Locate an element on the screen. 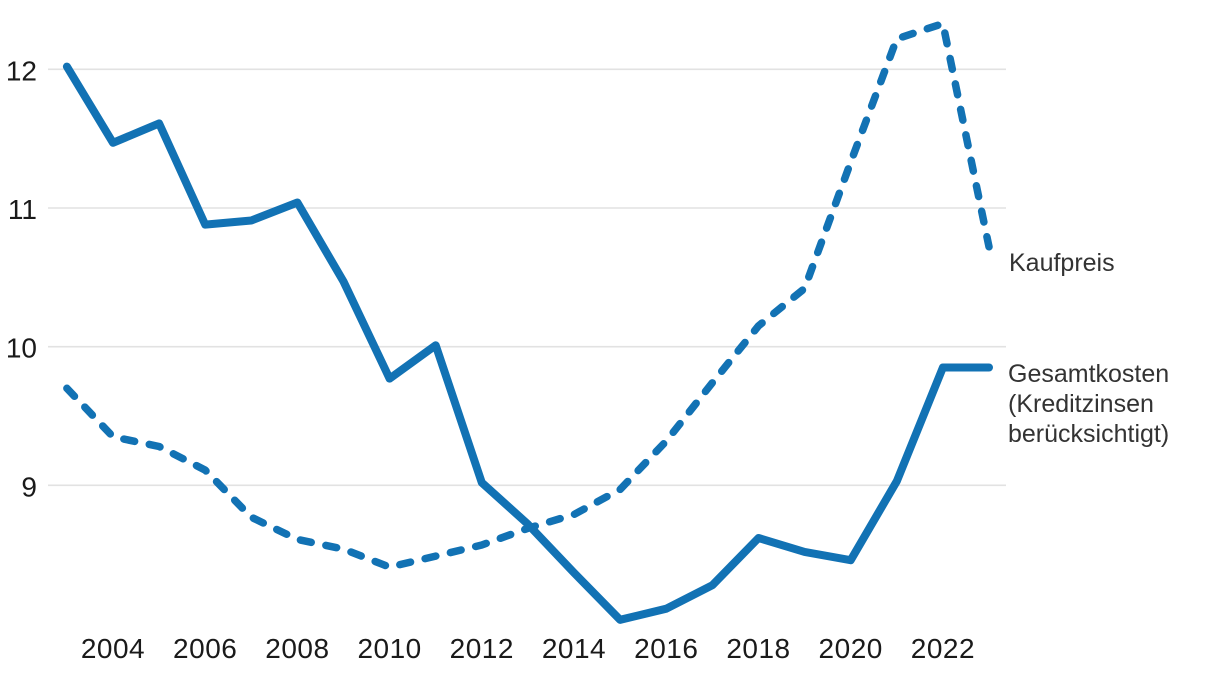  x-tick-label: 2008 is located at coordinates (297, 648).